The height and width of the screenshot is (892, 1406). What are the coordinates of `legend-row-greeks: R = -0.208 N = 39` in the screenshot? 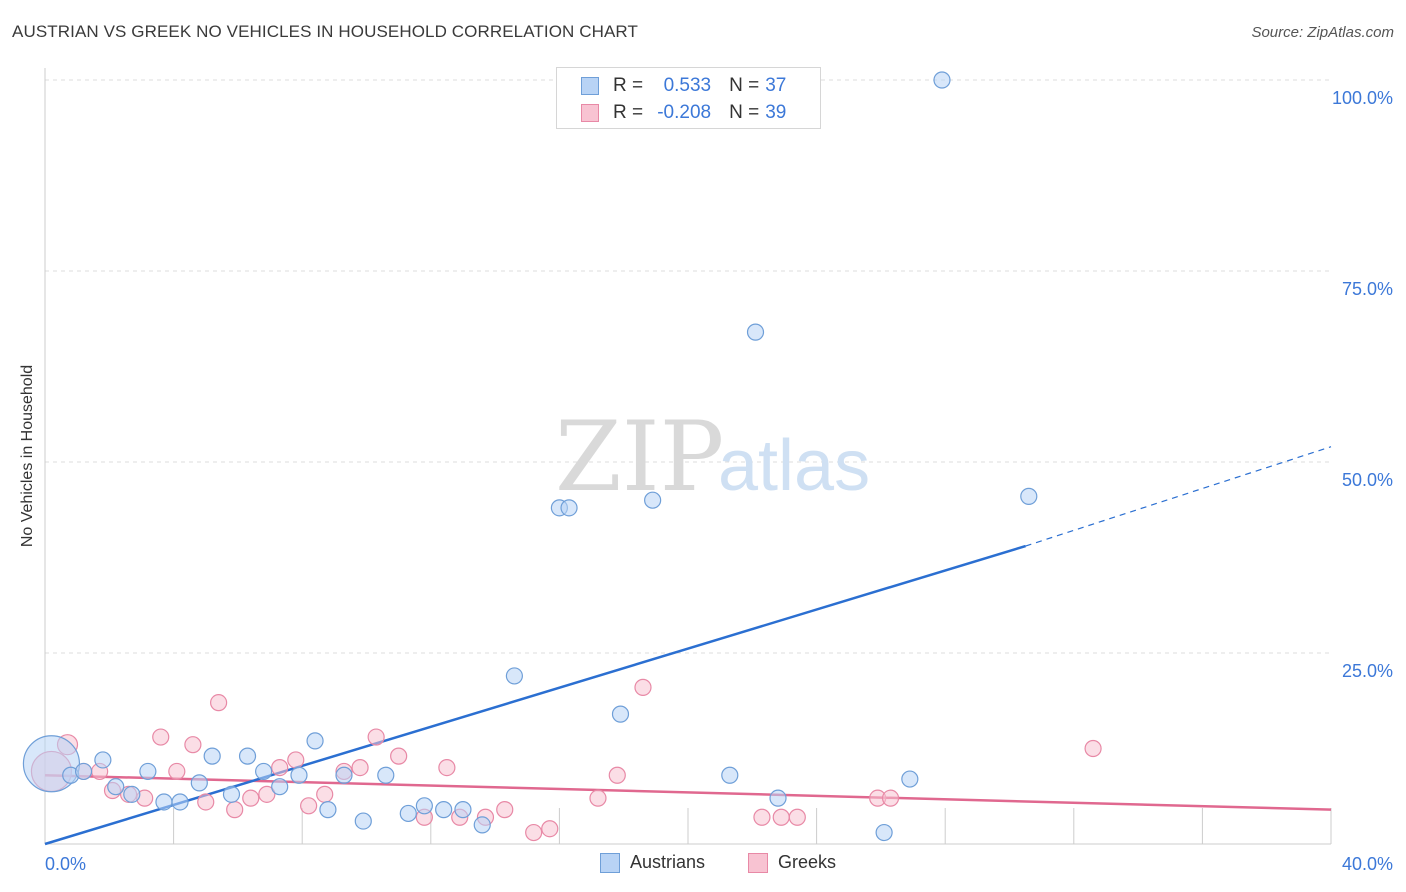 It's located at (683, 113).